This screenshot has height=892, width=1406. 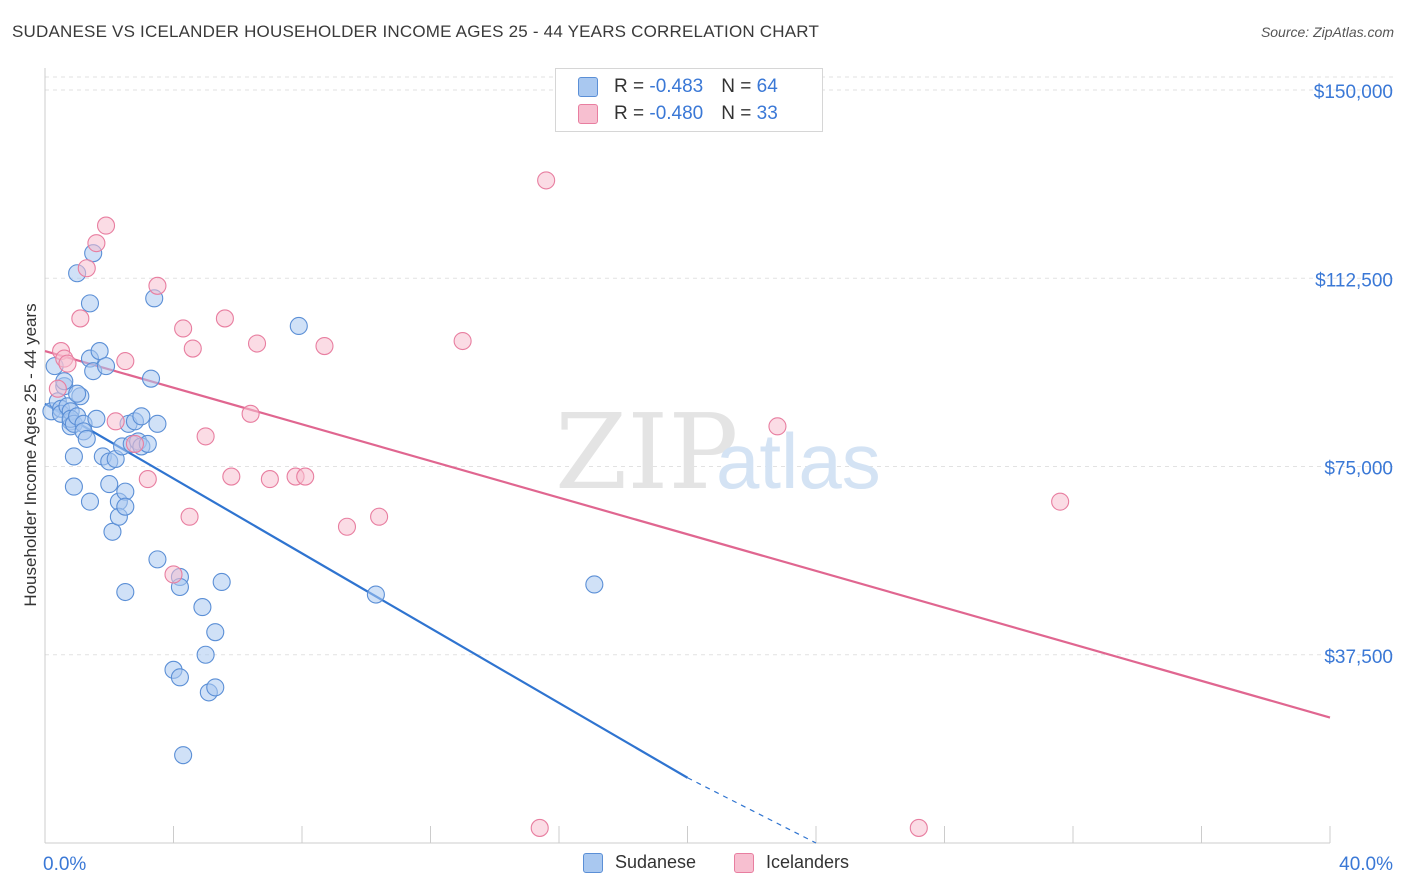 I want to click on sudanese-trend-extension, so click(x=752, y=810).